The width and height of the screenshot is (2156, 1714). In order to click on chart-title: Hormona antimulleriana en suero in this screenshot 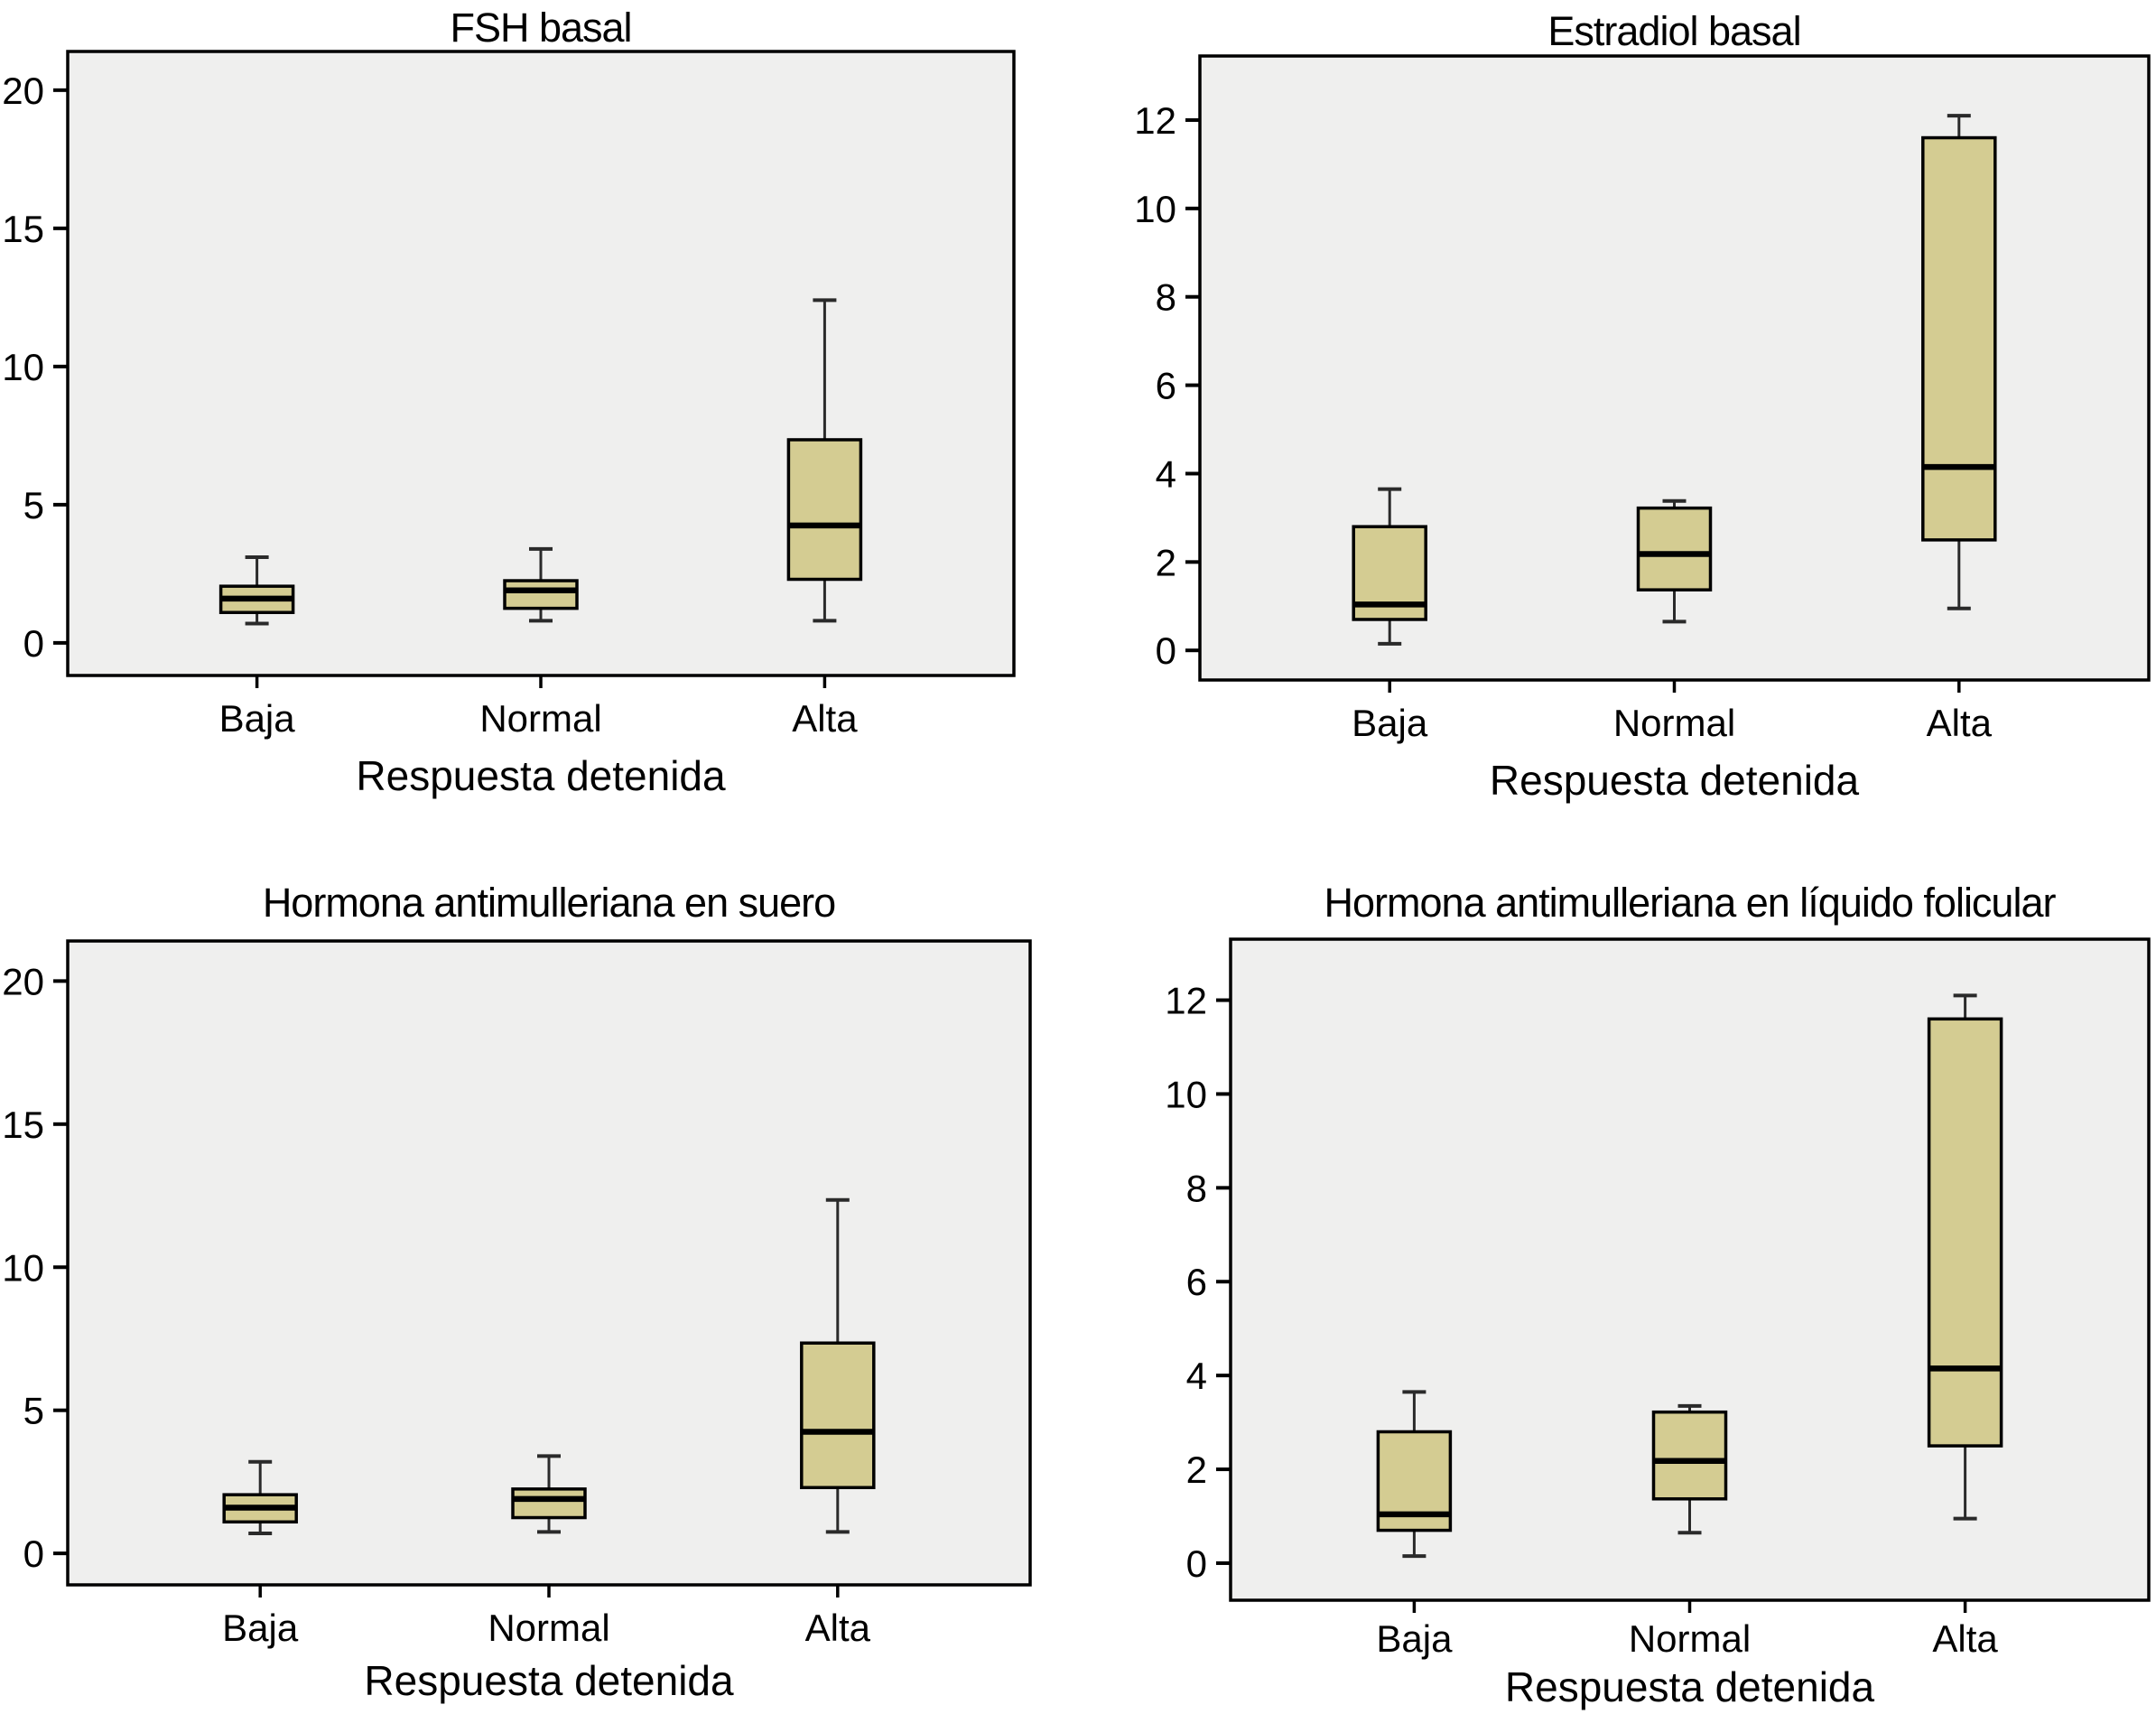, I will do `click(549, 903)`.